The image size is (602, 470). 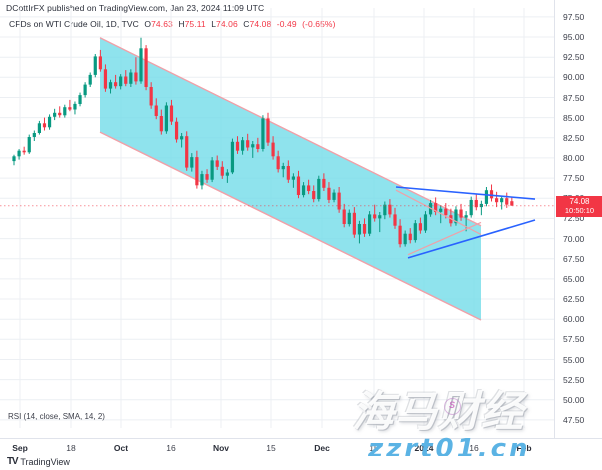 I want to click on legend-change-pct: (-0.65%), so click(x=319, y=24).